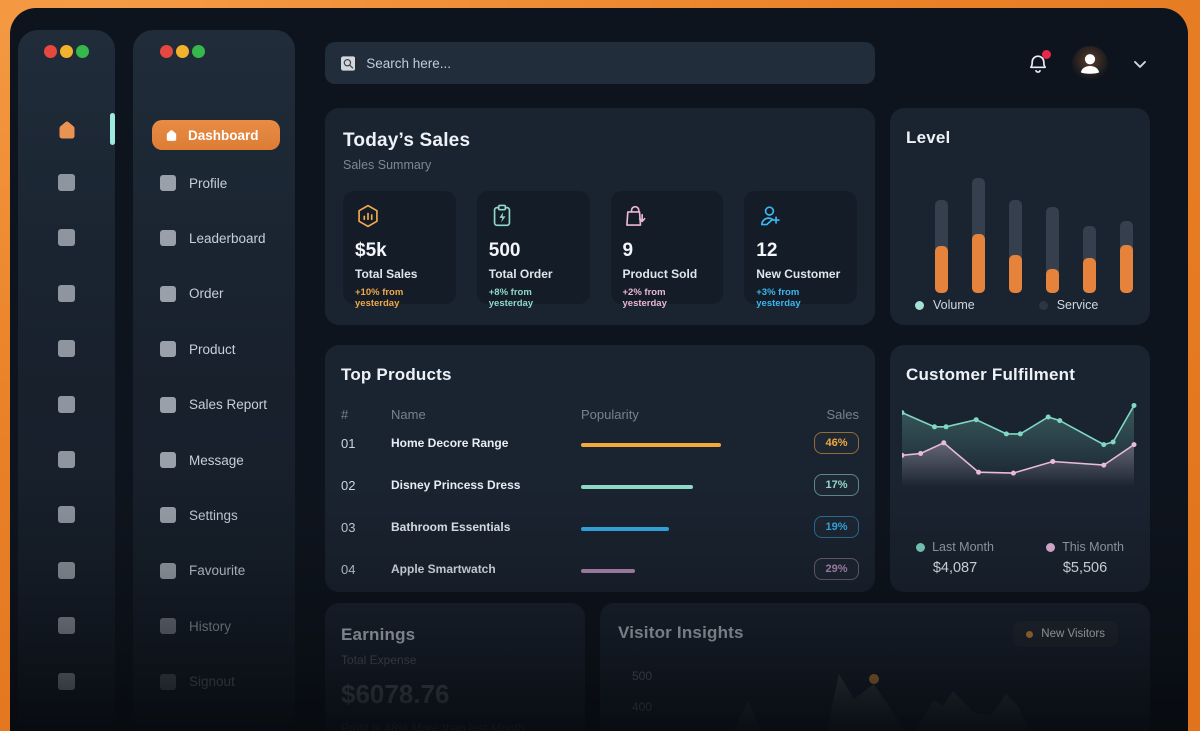  I want to click on sidebar-item-sales-report: Sales Report, so click(213, 405).